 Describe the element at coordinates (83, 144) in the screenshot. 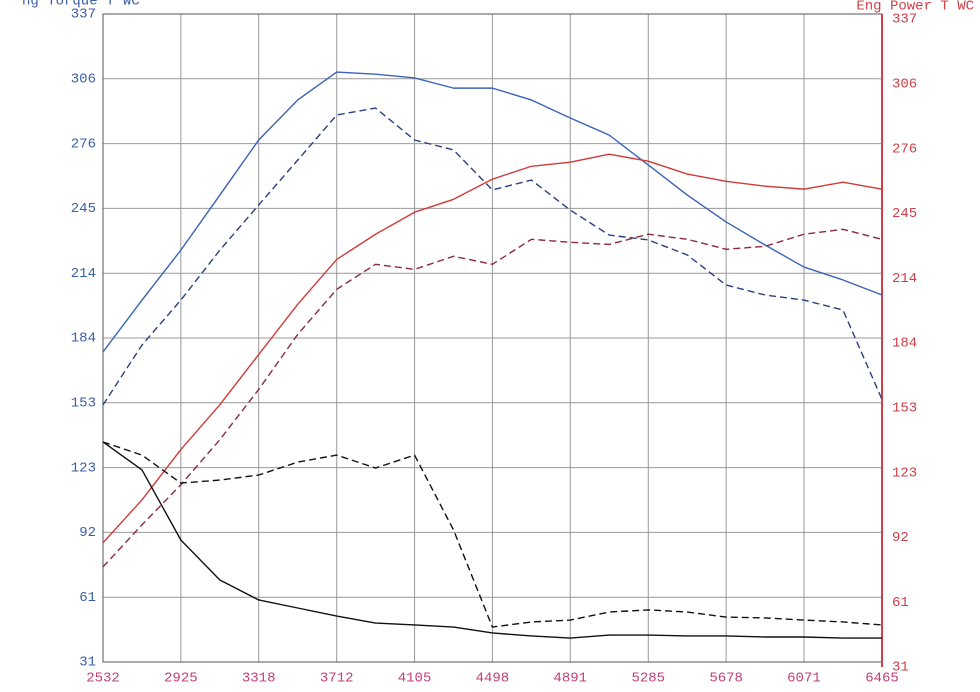

I see `y-tick-label: 276` at that location.